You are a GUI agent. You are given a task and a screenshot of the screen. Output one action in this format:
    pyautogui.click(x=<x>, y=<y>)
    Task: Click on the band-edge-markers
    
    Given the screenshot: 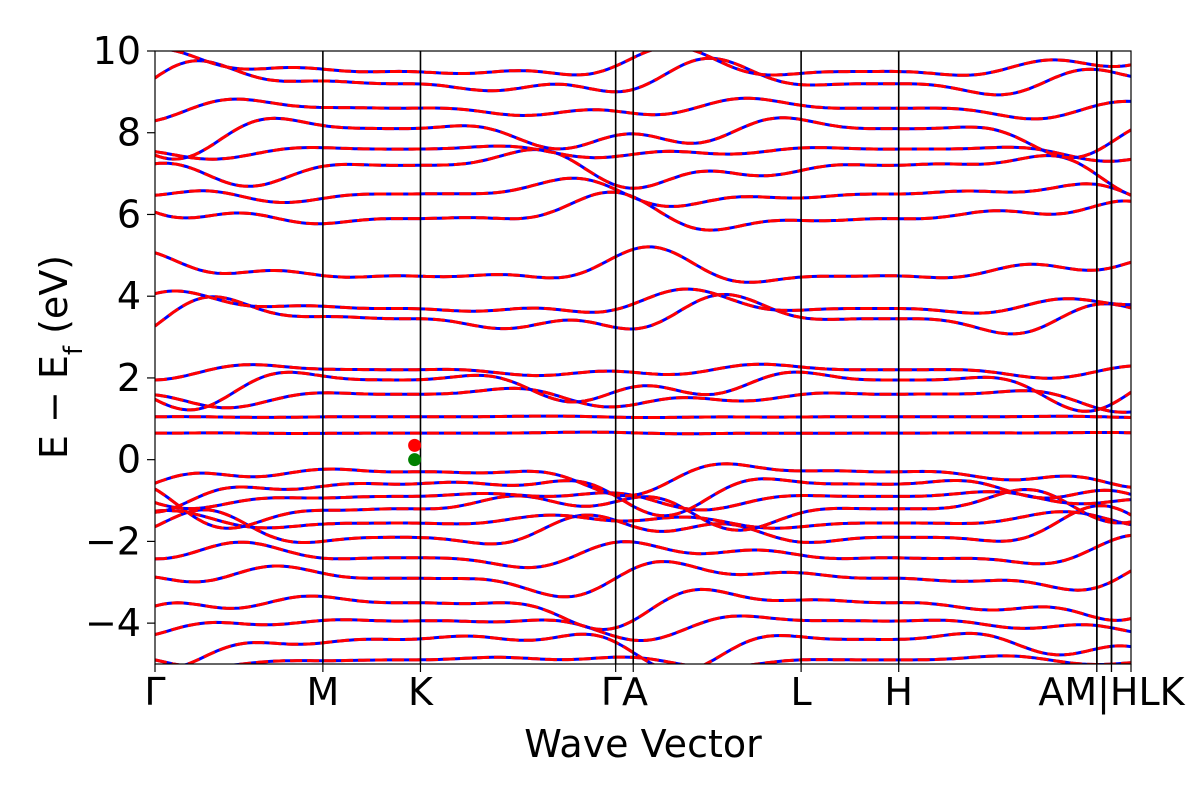 What is the action you would take?
    pyautogui.click(x=415, y=452)
    